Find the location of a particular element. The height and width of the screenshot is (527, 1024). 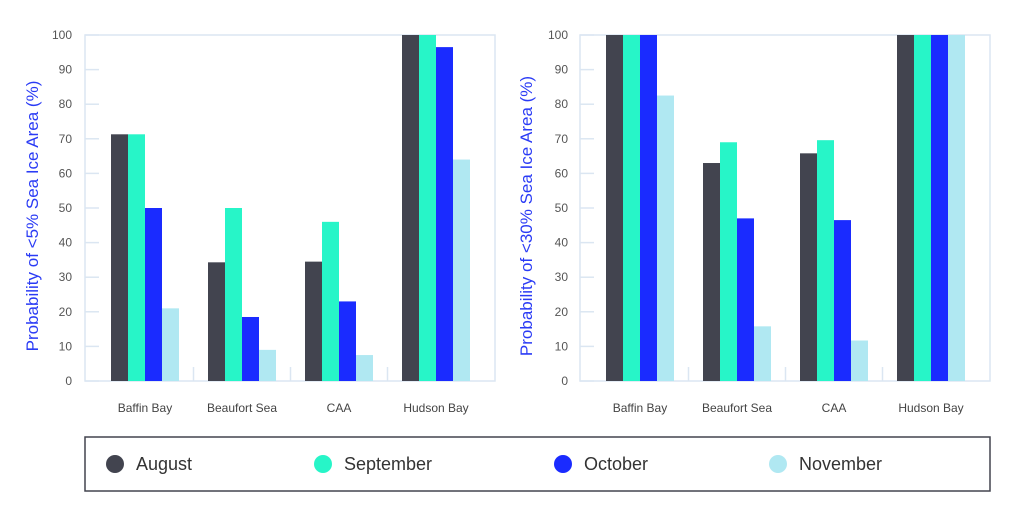

legend-marker-august is located at coordinates (115, 464).